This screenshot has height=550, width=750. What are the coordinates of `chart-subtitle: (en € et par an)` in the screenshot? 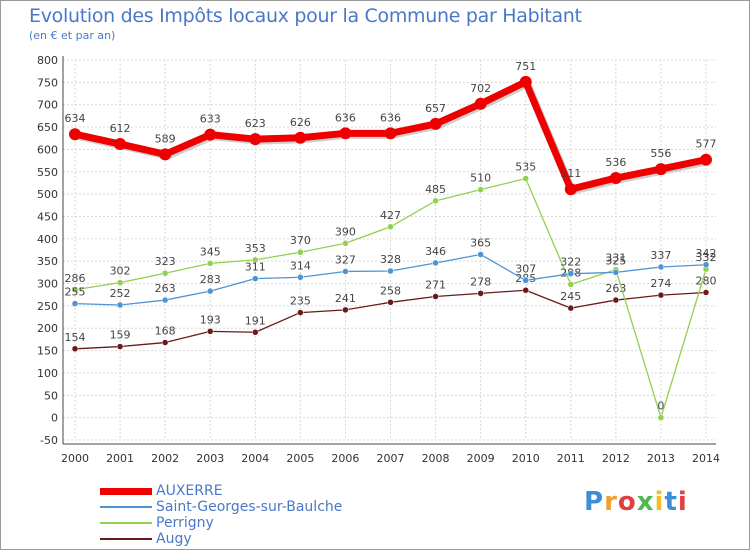 It's located at (72, 35).